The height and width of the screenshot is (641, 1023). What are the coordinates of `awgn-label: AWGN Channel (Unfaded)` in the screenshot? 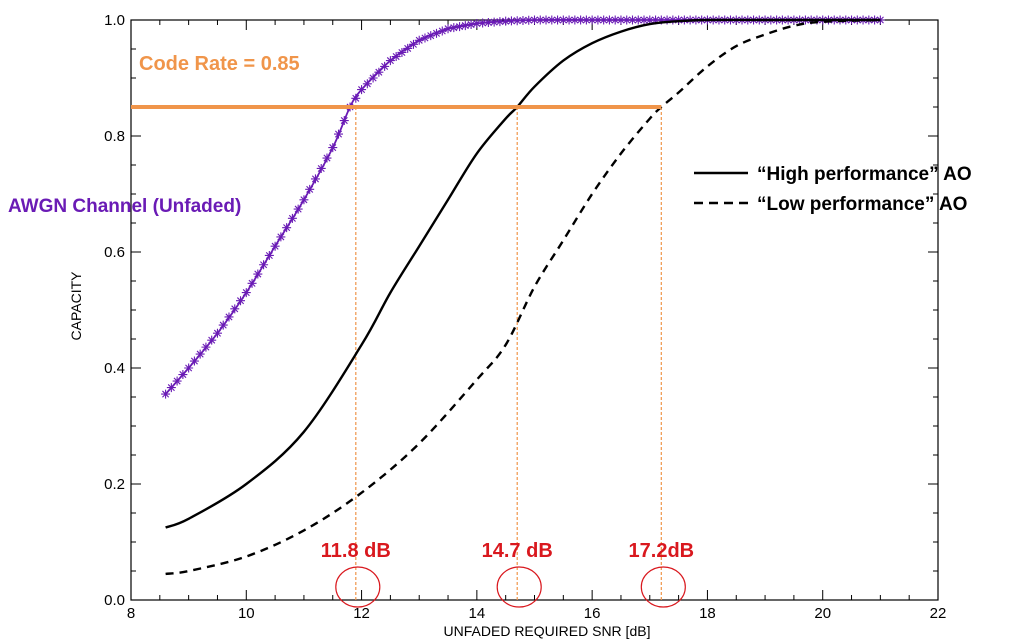 It's located at (124, 206).